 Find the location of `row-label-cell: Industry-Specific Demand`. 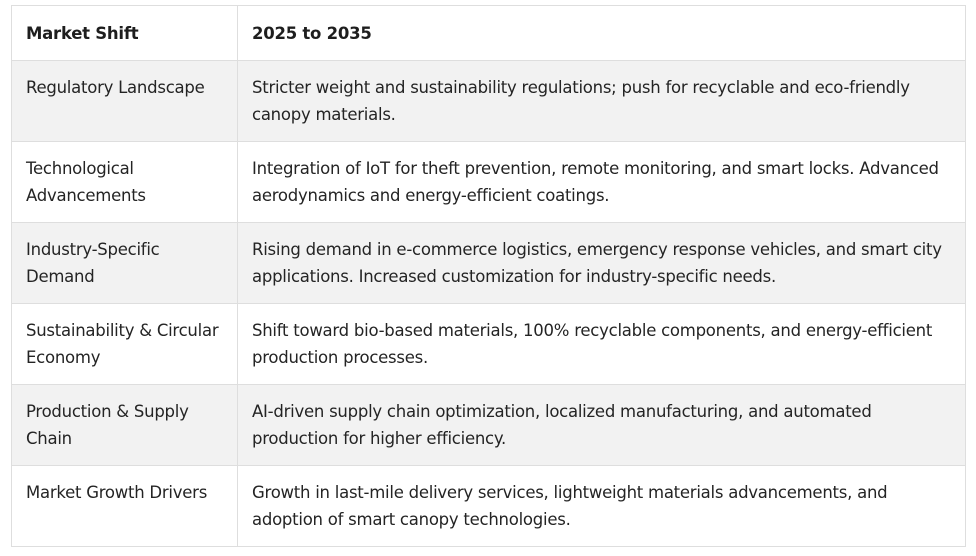

row-label-cell: Industry-Specific Demand is located at coordinates (124, 263).